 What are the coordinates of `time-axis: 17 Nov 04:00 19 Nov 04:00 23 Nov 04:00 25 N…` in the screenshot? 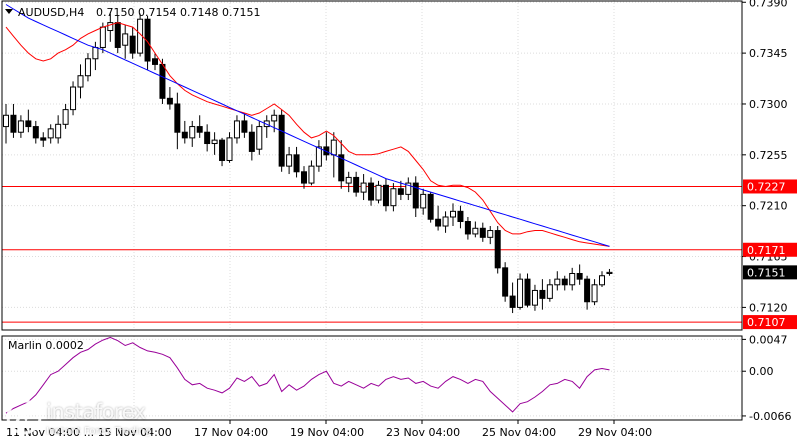 It's located at (329, 429).